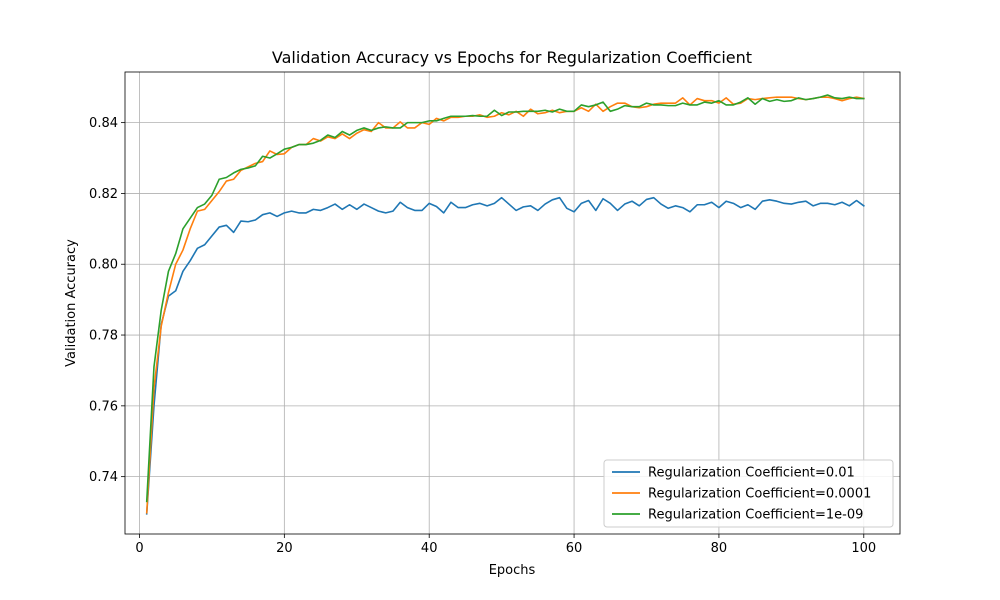  I want to click on y-tick-label: 0.74, so click(103, 477).